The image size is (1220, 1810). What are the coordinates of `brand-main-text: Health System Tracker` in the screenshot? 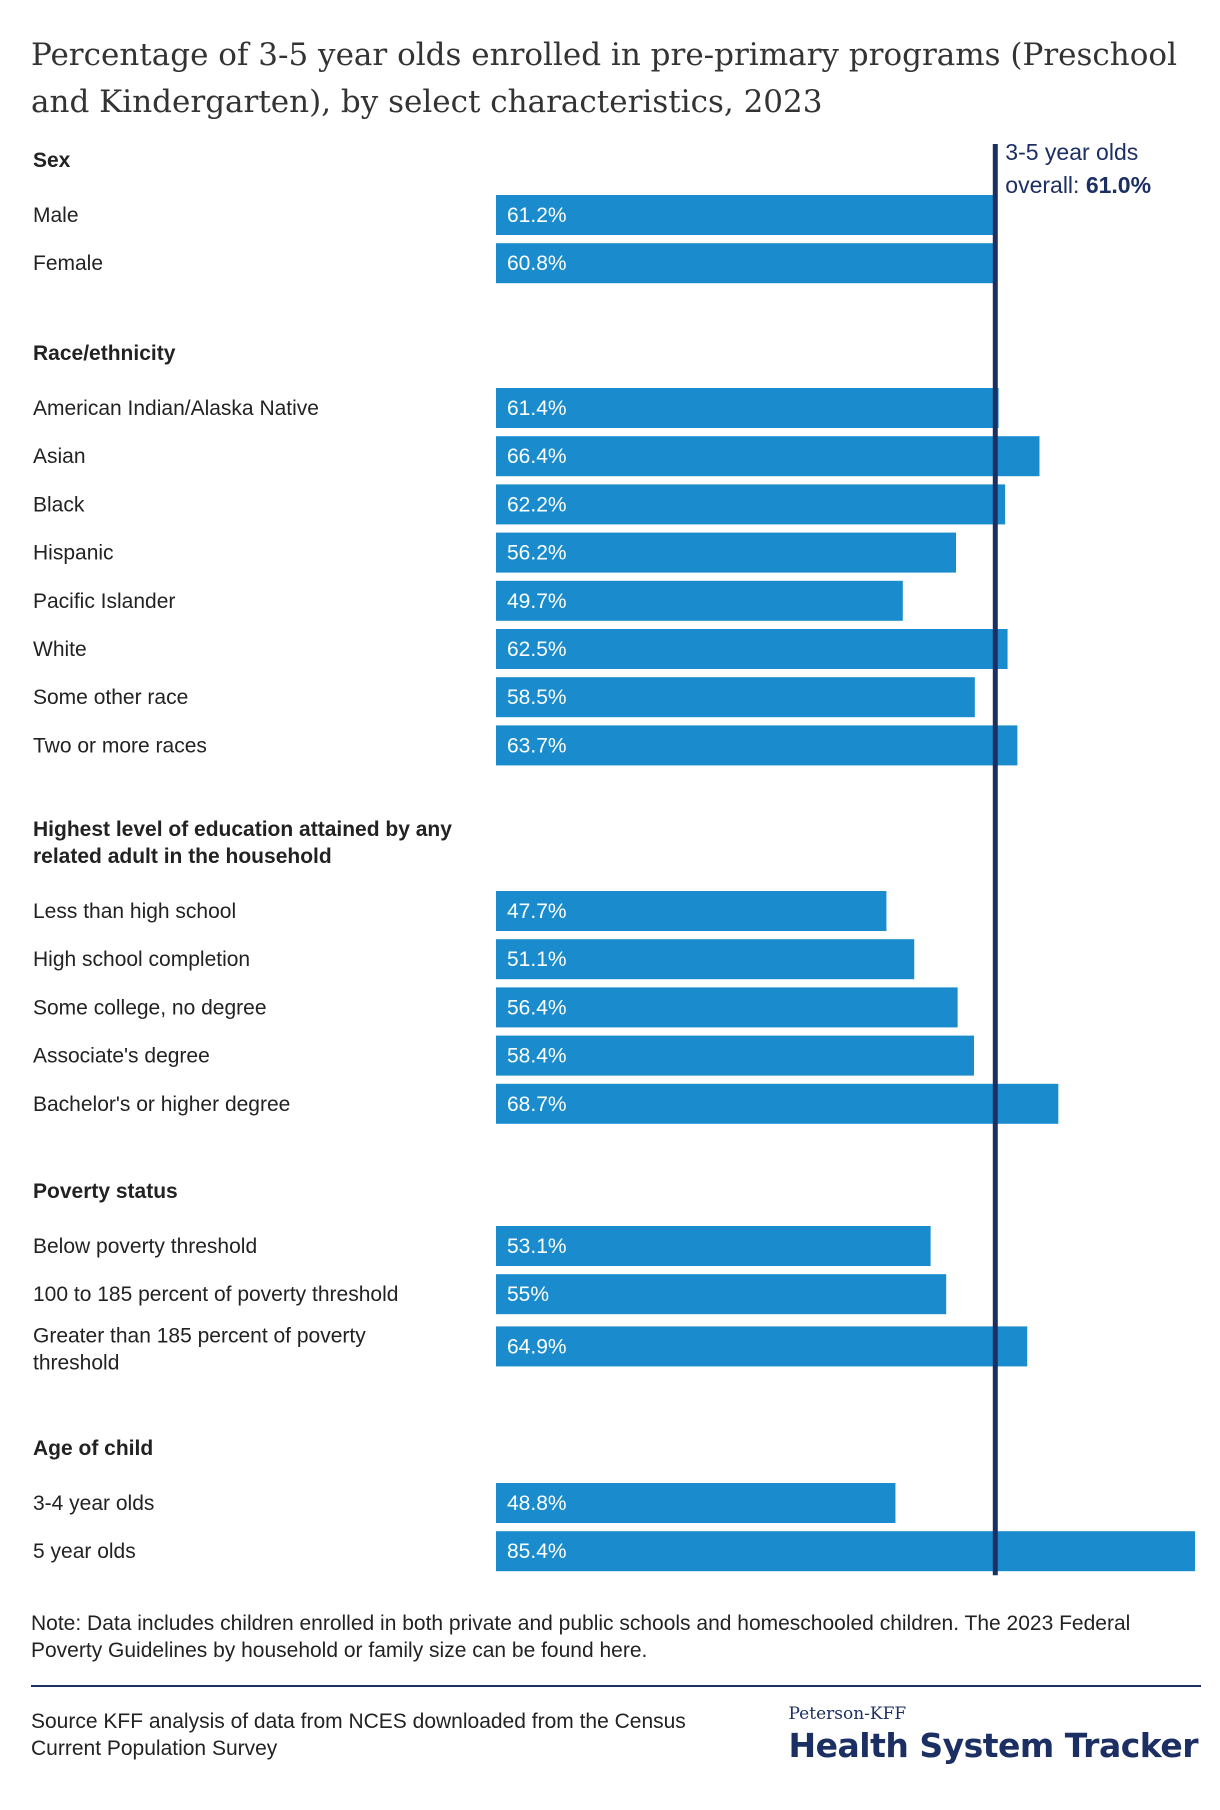 It's located at (993, 1745).